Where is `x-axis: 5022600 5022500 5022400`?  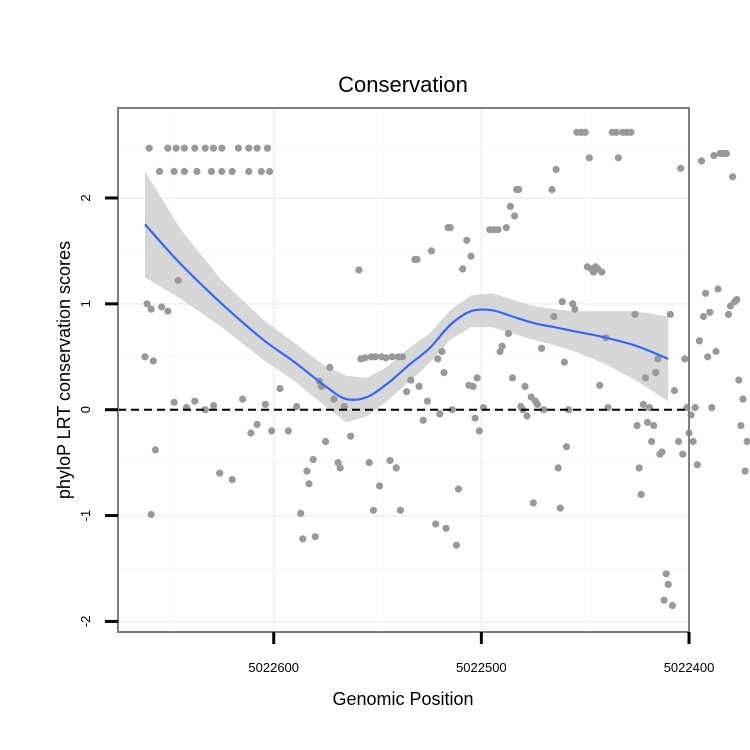
x-axis: 5022600 5022500 5022400 is located at coordinates (481, 653).